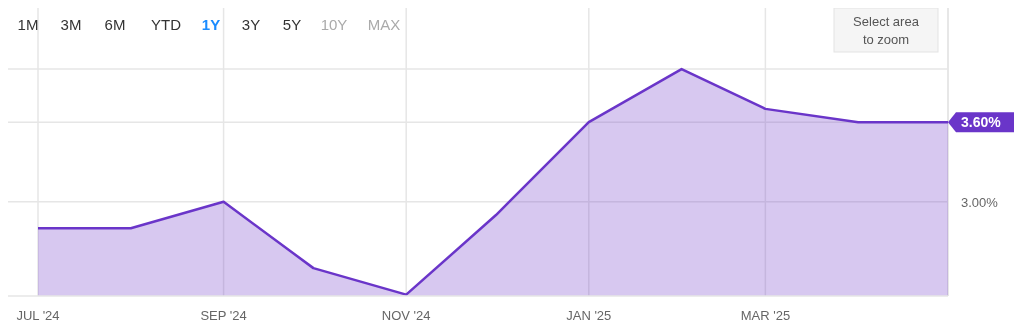 This screenshot has height=330, width=1024. I want to click on annotation: Select area to zoom, so click(886, 30).